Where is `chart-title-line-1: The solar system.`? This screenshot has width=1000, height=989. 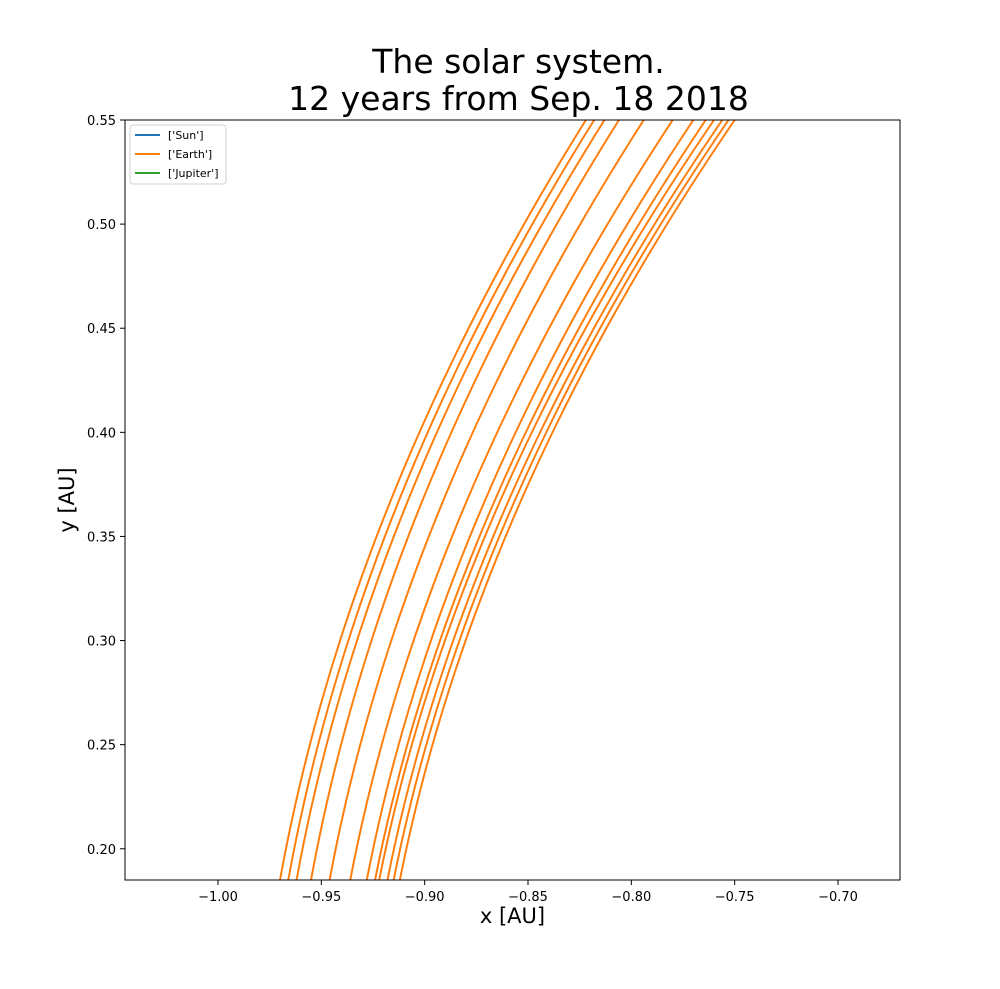
chart-title-line-1: The solar system. is located at coordinates (518, 61).